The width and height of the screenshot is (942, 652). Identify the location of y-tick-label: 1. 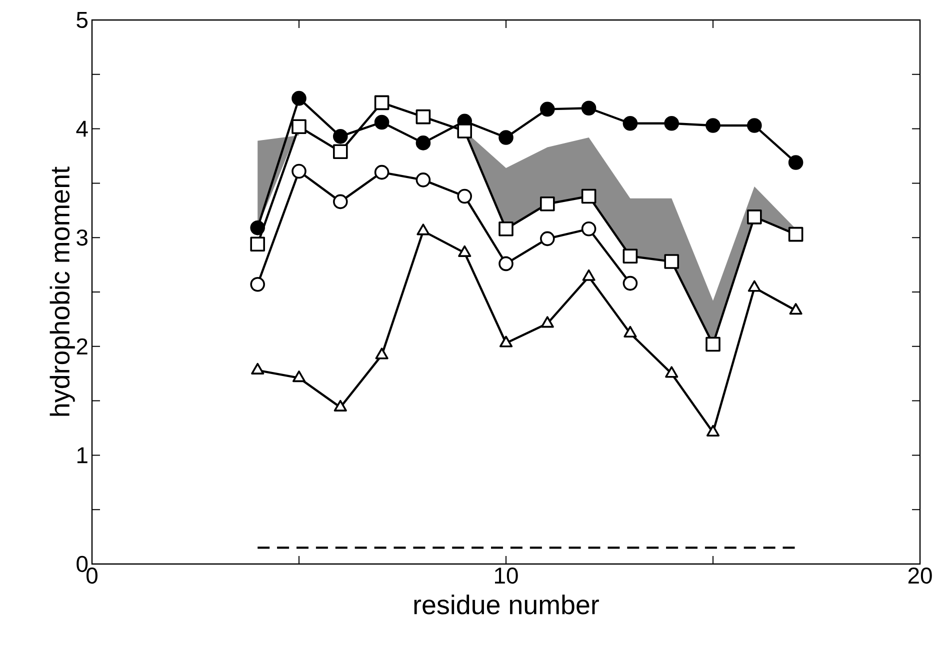
(82, 455).